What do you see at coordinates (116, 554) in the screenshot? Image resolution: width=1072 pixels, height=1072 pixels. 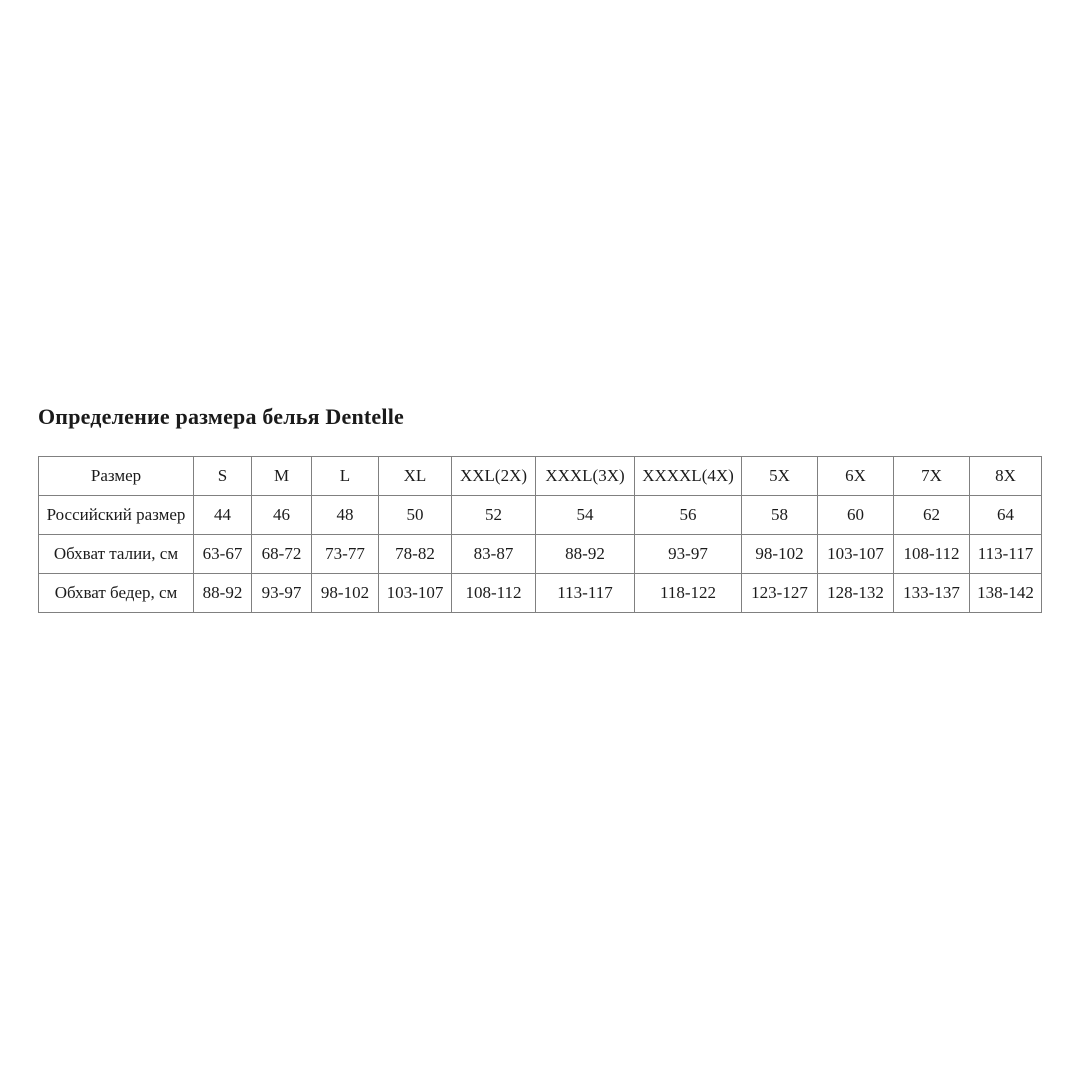 I see `row-label-cell: Обхват талии, см` at bounding box center [116, 554].